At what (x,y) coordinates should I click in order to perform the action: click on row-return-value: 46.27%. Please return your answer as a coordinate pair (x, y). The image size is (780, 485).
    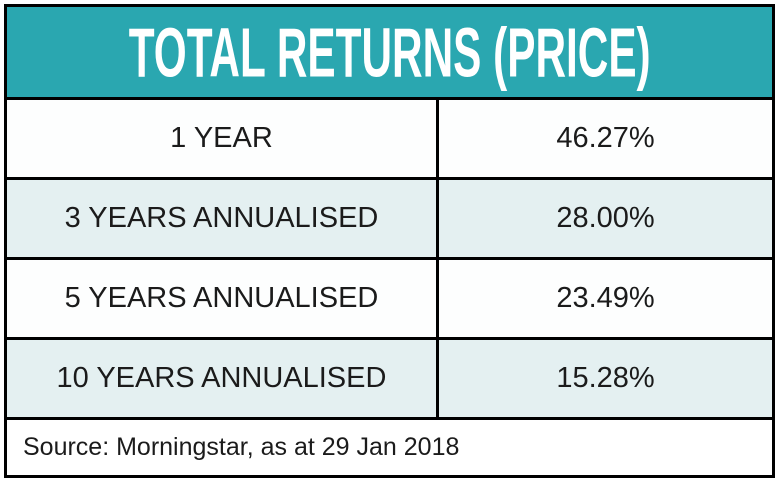
    Looking at the image, I should click on (604, 138).